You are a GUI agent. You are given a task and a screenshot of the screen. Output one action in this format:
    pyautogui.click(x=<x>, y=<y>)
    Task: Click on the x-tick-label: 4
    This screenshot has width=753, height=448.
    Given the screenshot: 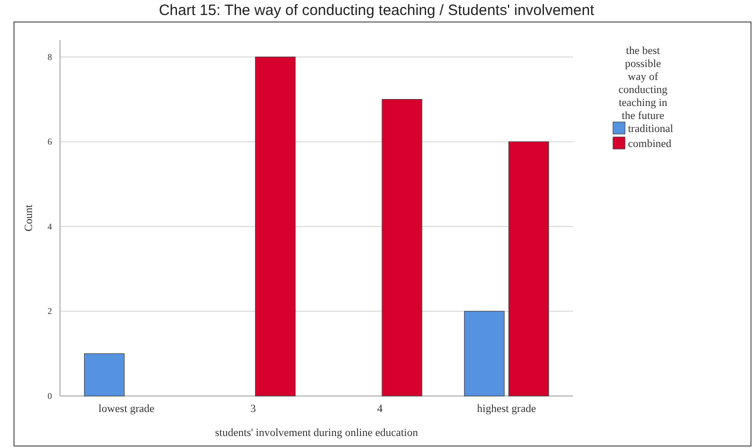 What is the action you would take?
    pyautogui.click(x=380, y=409)
    